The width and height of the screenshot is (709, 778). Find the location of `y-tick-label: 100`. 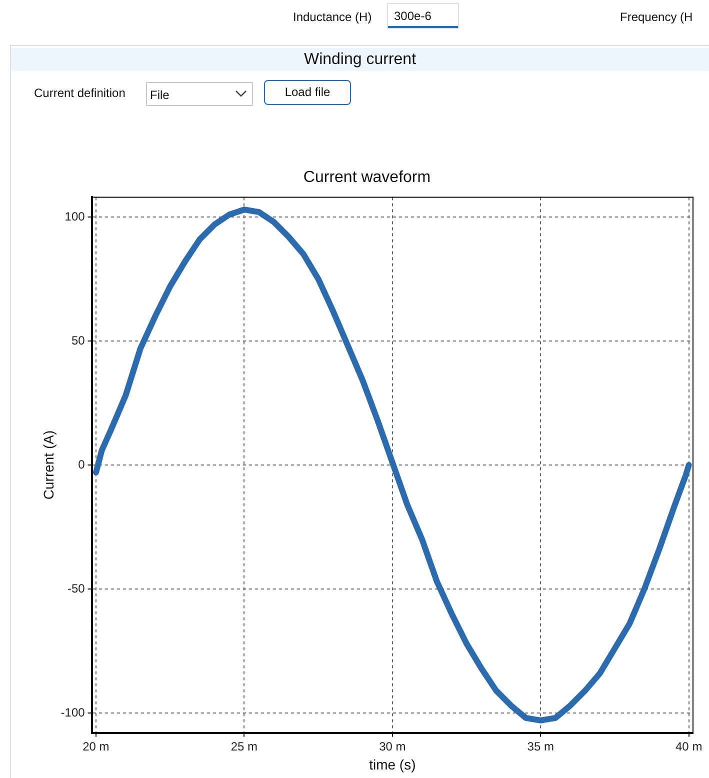

y-tick-label: 100 is located at coordinates (75, 216).